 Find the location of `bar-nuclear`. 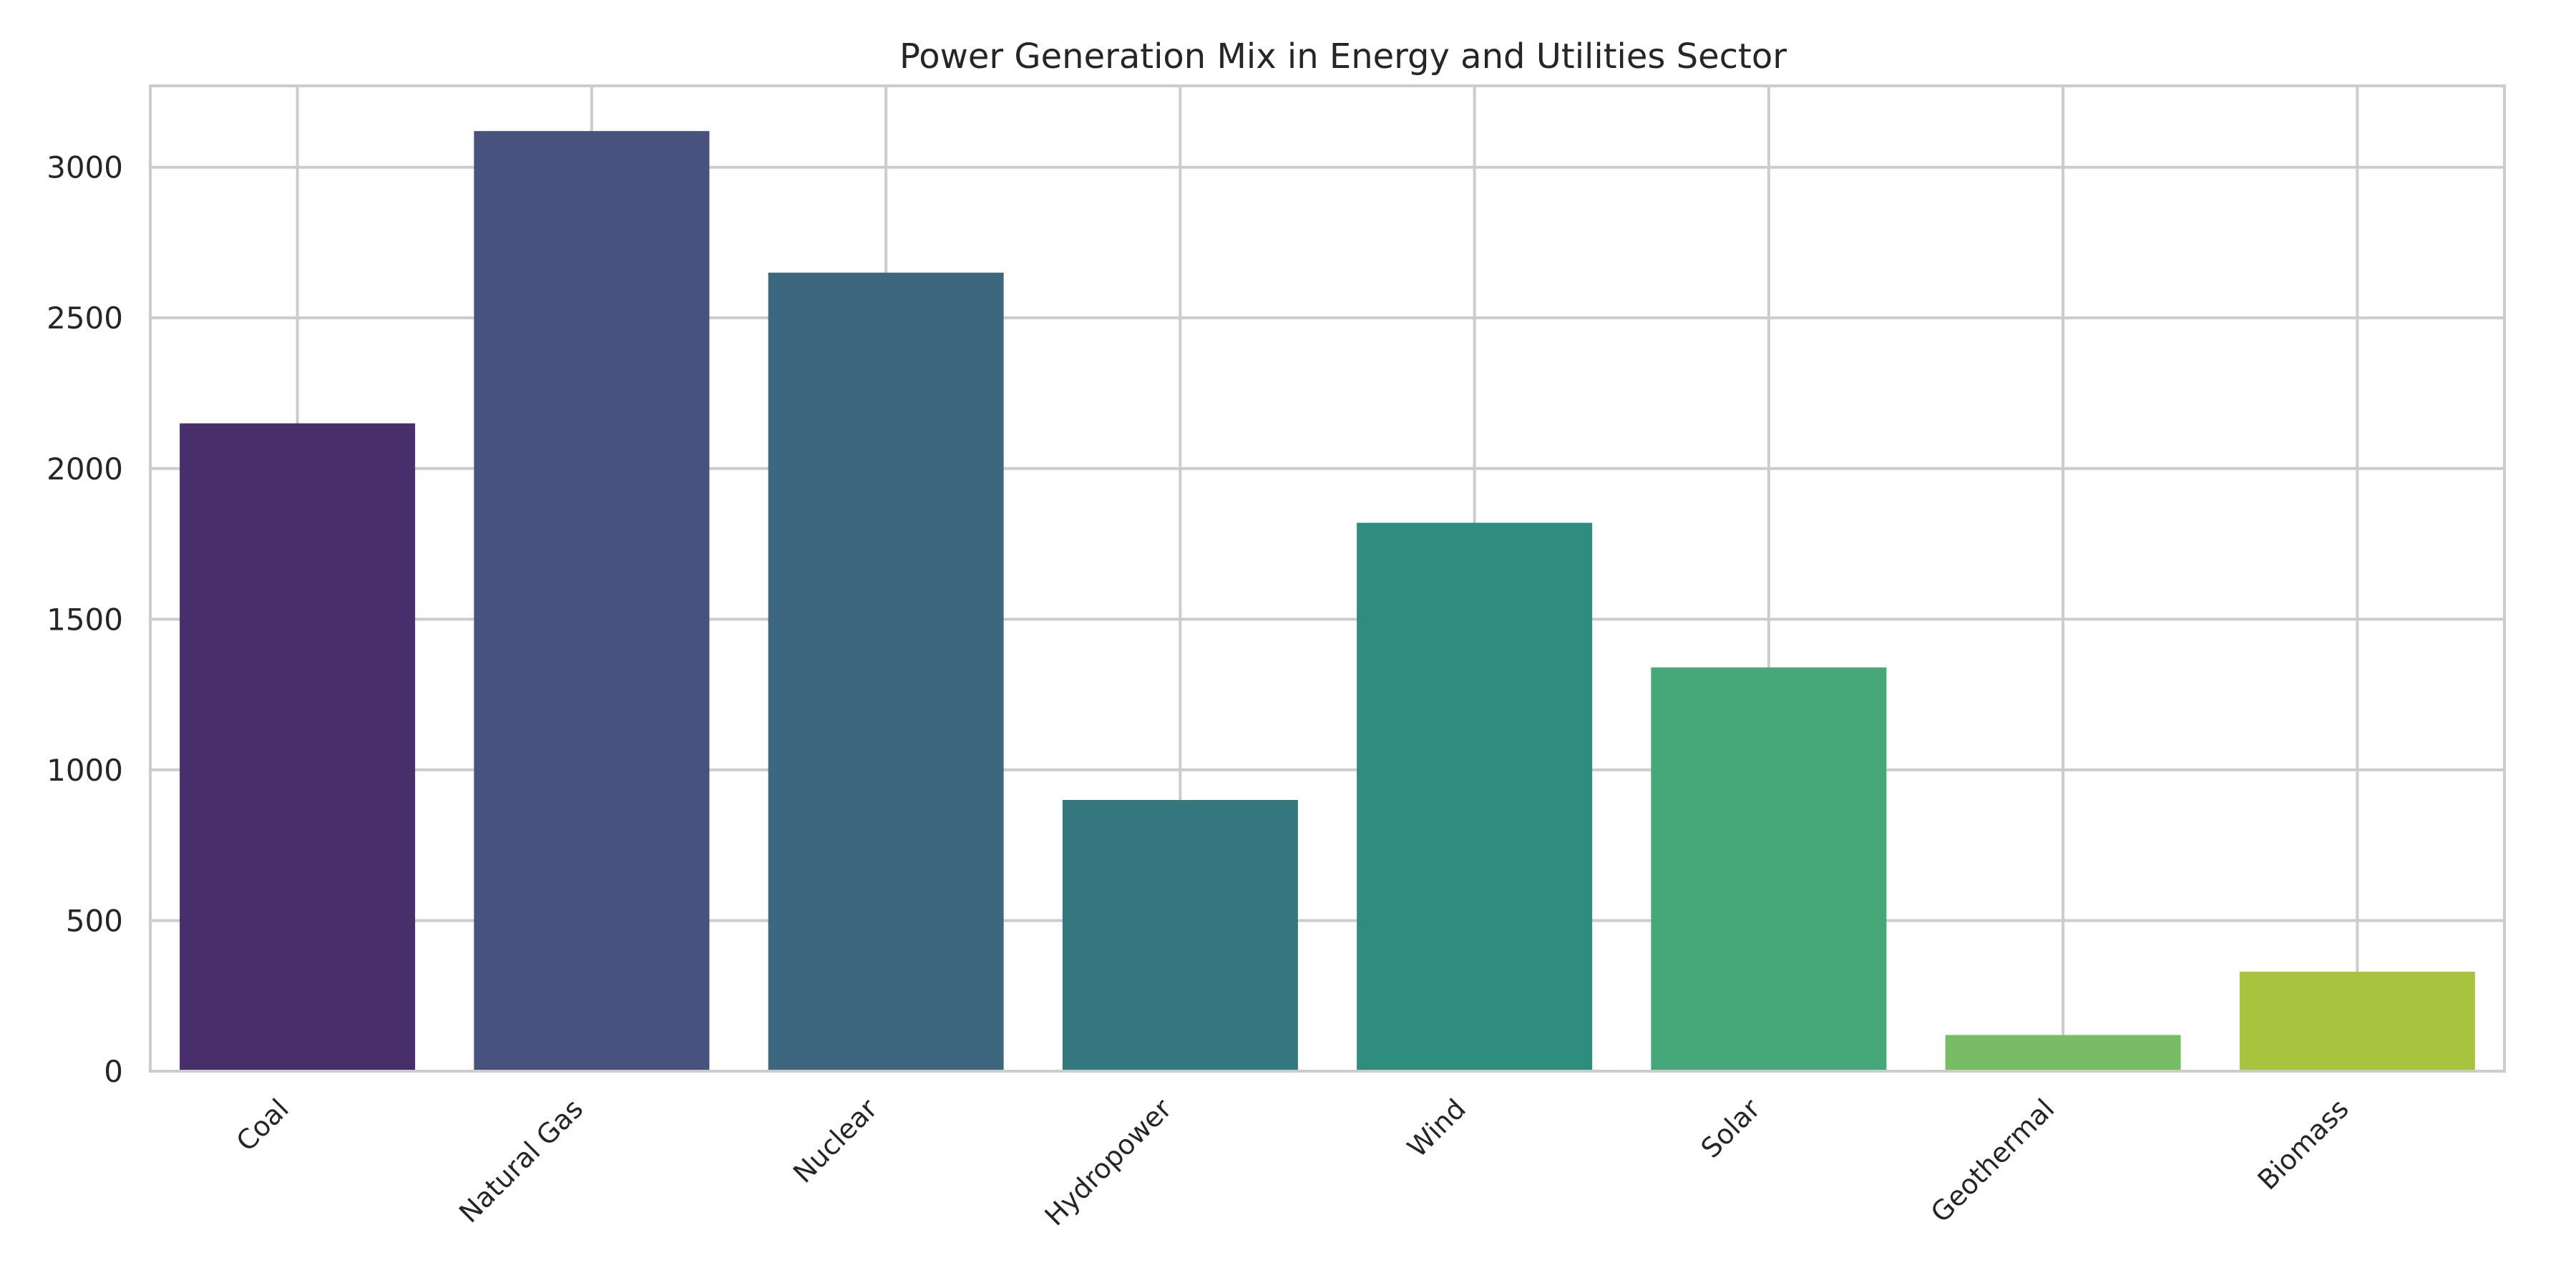

bar-nuclear is located at coordinates (886, 672).